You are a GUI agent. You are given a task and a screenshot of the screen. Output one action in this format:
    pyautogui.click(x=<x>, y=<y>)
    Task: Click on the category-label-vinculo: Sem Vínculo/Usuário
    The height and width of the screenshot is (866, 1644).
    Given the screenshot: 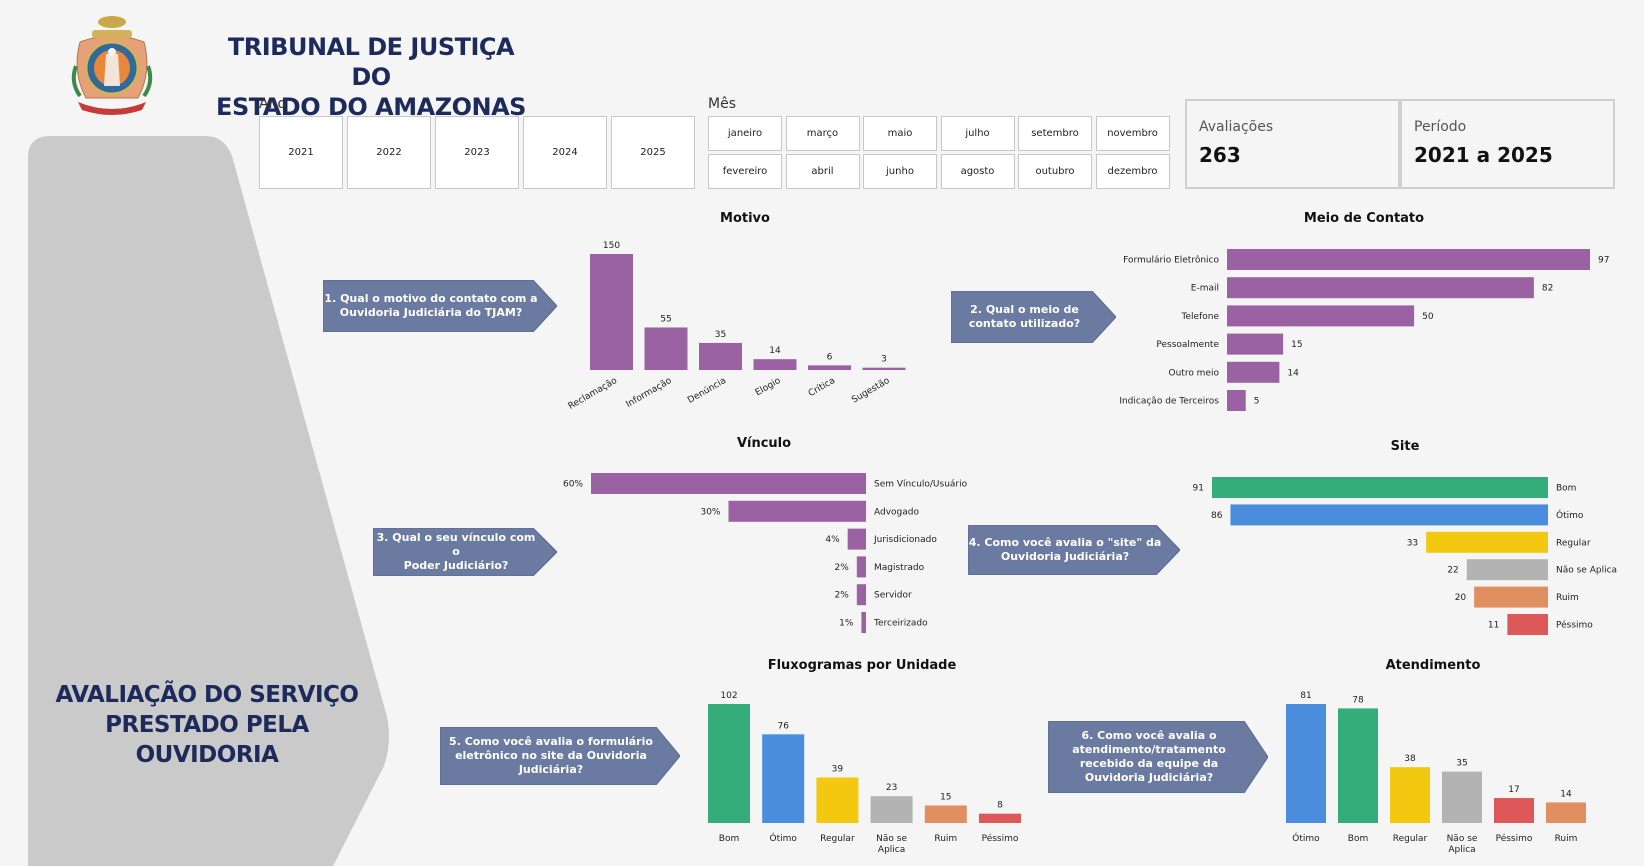 What is the action you would take?
    pyautogui.click(x=921, y=485)
    